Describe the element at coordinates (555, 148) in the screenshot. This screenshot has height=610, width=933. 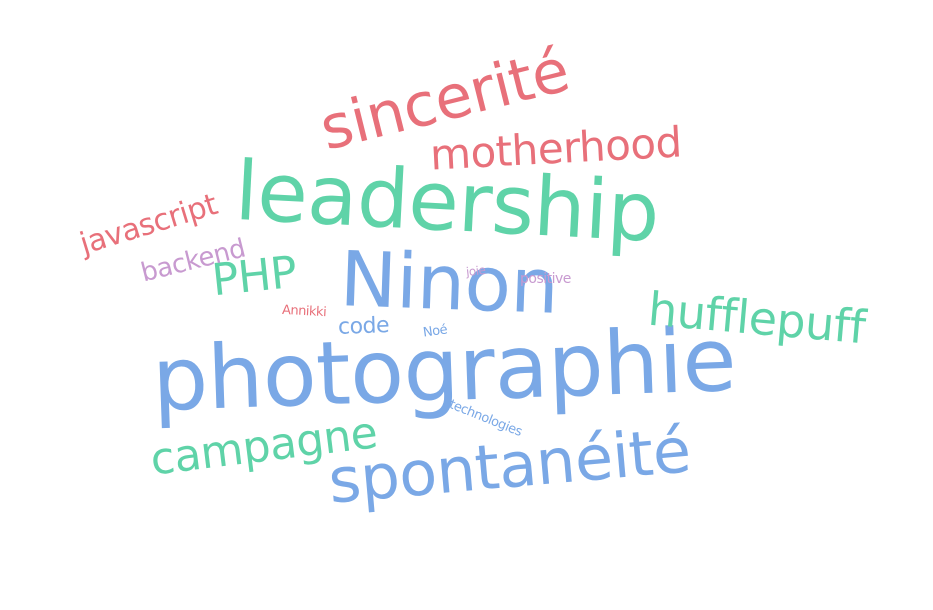
I see `word-motherhood: motherhood` at that location.